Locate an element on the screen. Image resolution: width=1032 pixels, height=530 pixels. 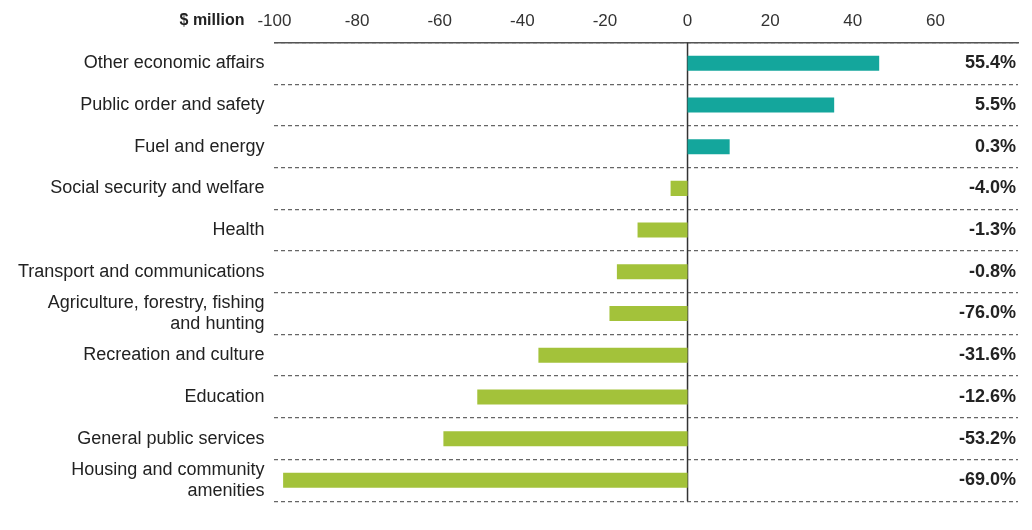
x-tick-label: -20 is located at coordinates (605, 20).